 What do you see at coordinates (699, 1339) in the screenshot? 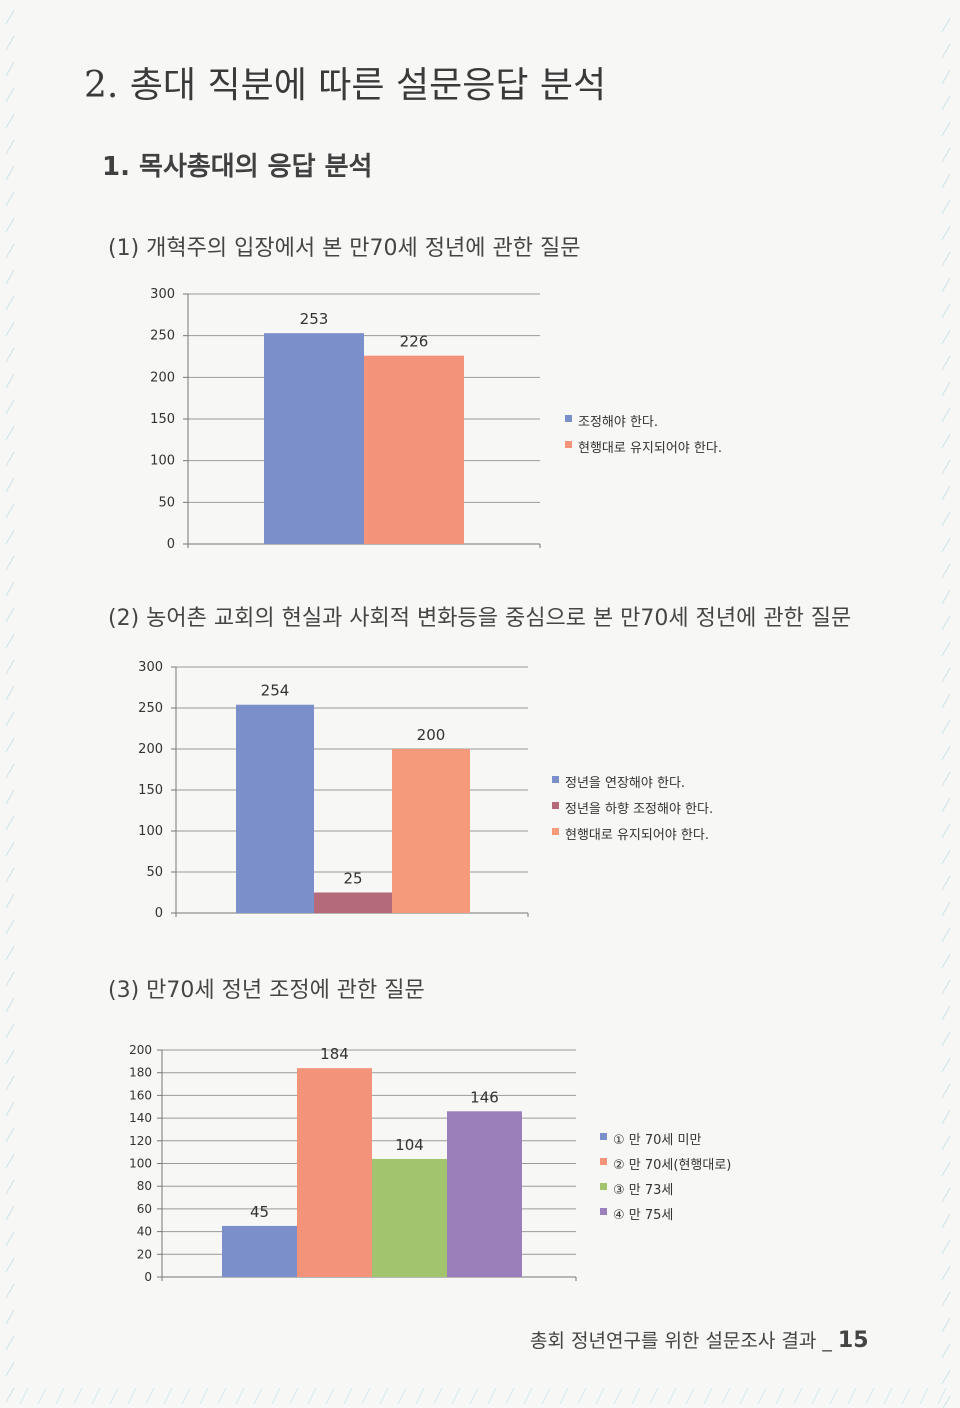
I see `page-footer: 총회 정년연구를 위한 설문조사 결과 _ 15` at bounding box center [699, 1339].